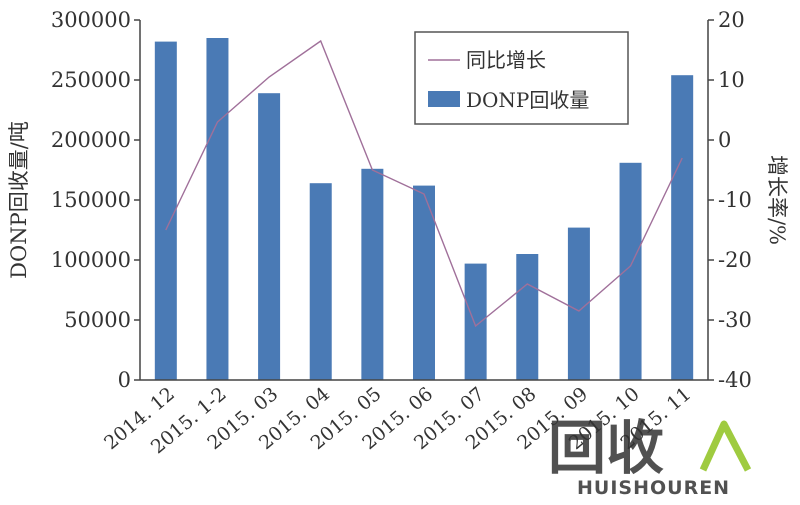 This screenshot has height=505, width=800. I want to click on watermark-brand-text: HUISHOUREN, so click(653, 488).